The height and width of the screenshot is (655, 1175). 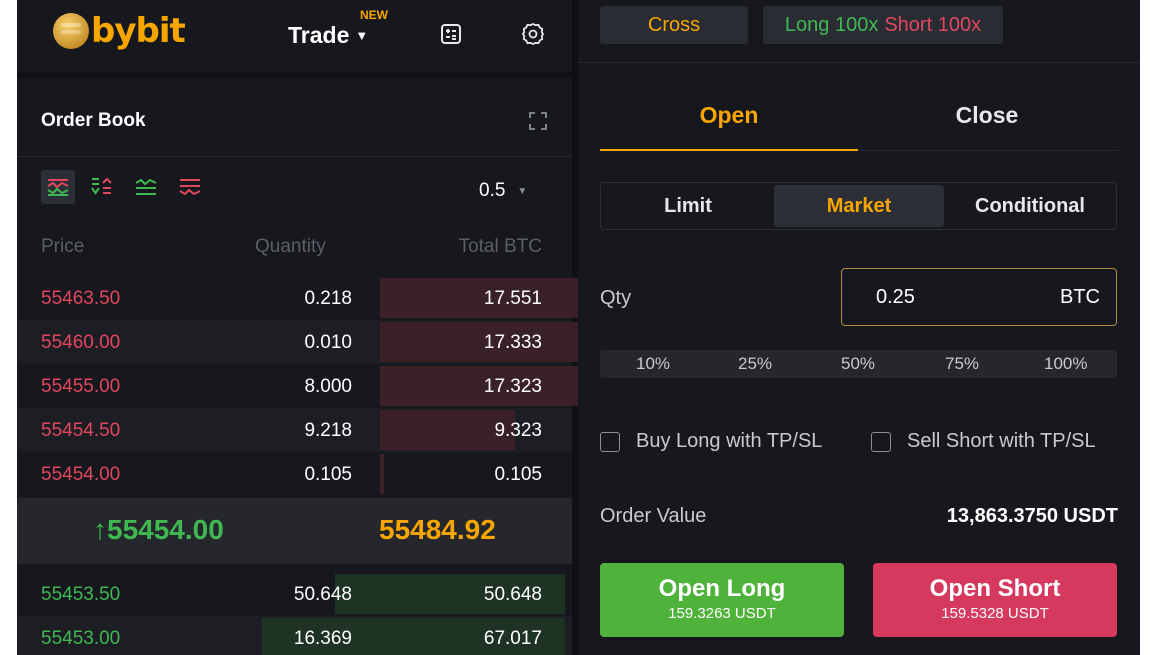 What do you see at coordinates (93, 120) in the screenshot?
I see `order-book-title: Order Book` at bounding box center [93, 120].